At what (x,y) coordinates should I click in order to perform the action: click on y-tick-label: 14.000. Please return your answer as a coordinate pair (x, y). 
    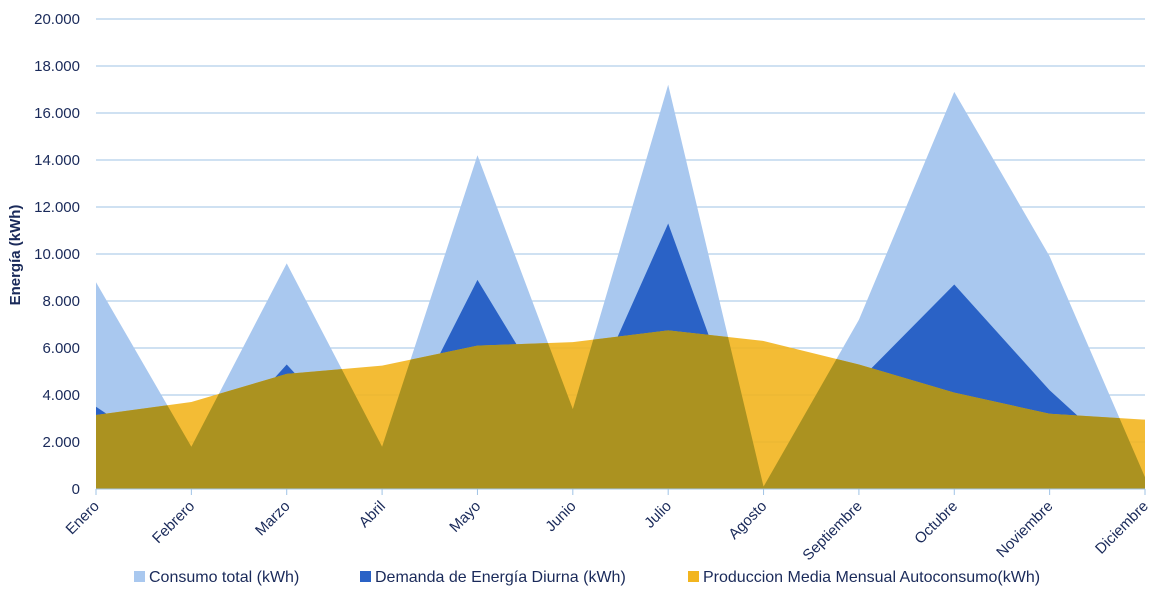
    Looking at the image, I should click on (57, 160).